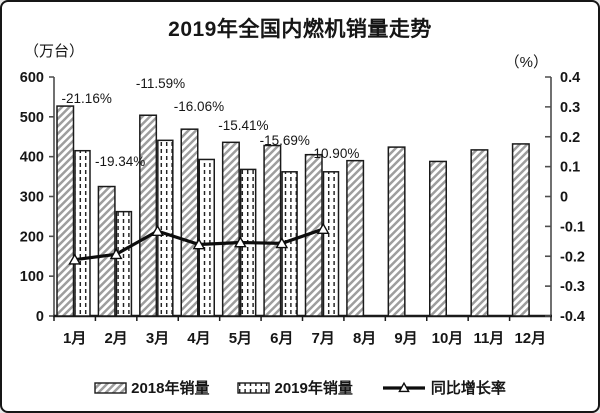 The height and width of the screenshot is (413, 600). What do you see at coordinates (334, 153) in the screenshot?
I see `growth-rate-data-label: -10.90%` at bounding box center [334, 153].